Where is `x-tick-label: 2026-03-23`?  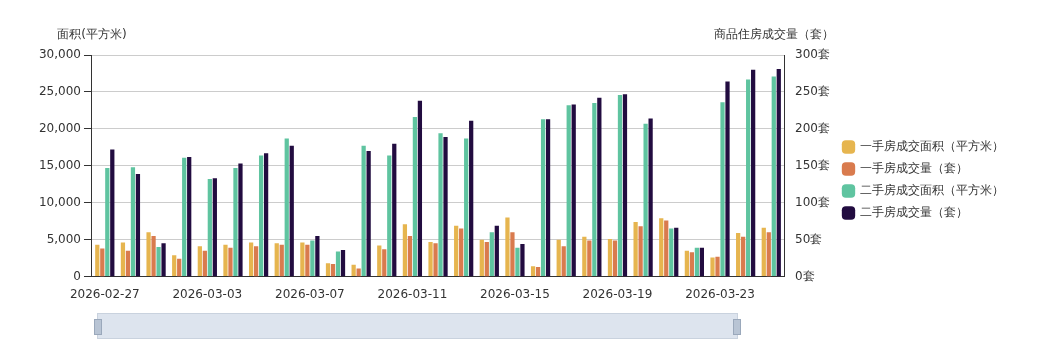 x-tick-label: 2026-03-23 is located at coordinates (720, 293).